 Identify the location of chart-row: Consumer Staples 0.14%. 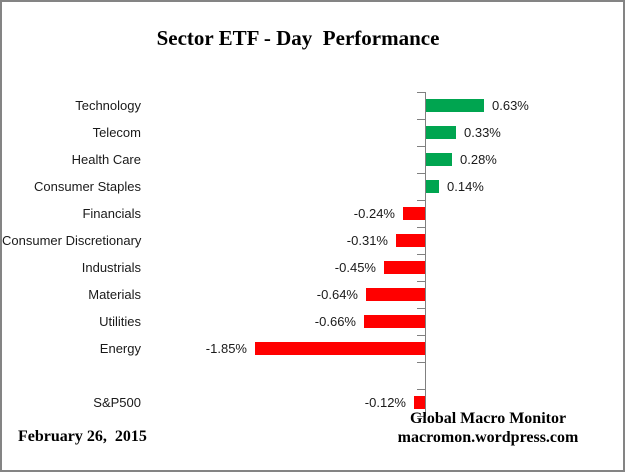
(312, 186).